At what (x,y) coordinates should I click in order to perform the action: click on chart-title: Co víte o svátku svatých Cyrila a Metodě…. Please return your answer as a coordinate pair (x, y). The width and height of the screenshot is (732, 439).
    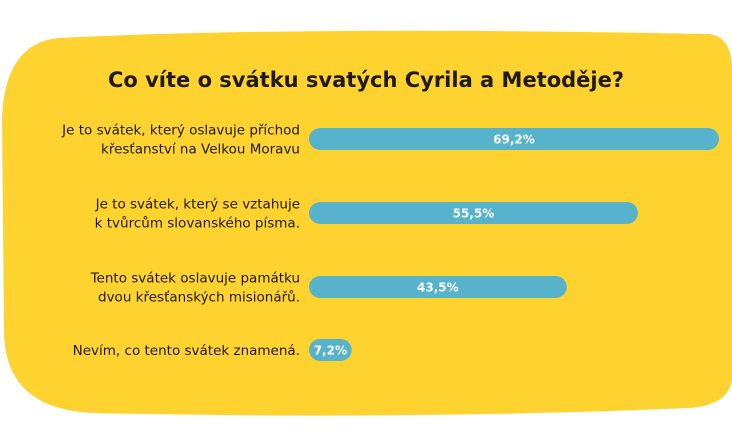
    Looking at the image, I should click on (366, 80).